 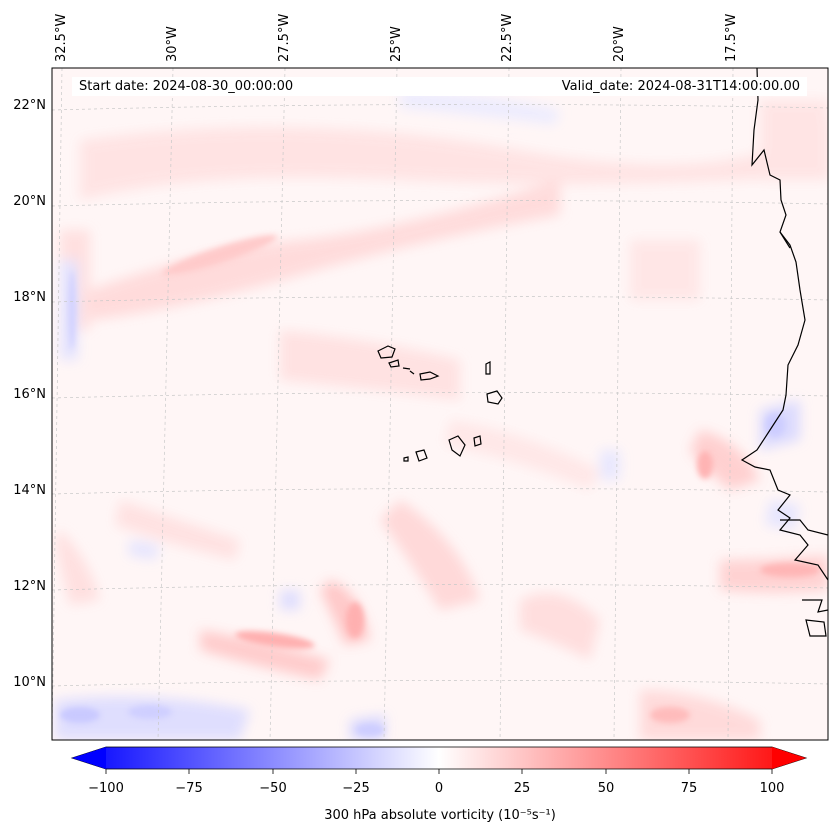 What do you see at coordinates (186, 86) in the screenshot?
I see `start-date-label: Start date: 2024-08-30_00:00:00` at bounding box center [186, 86].